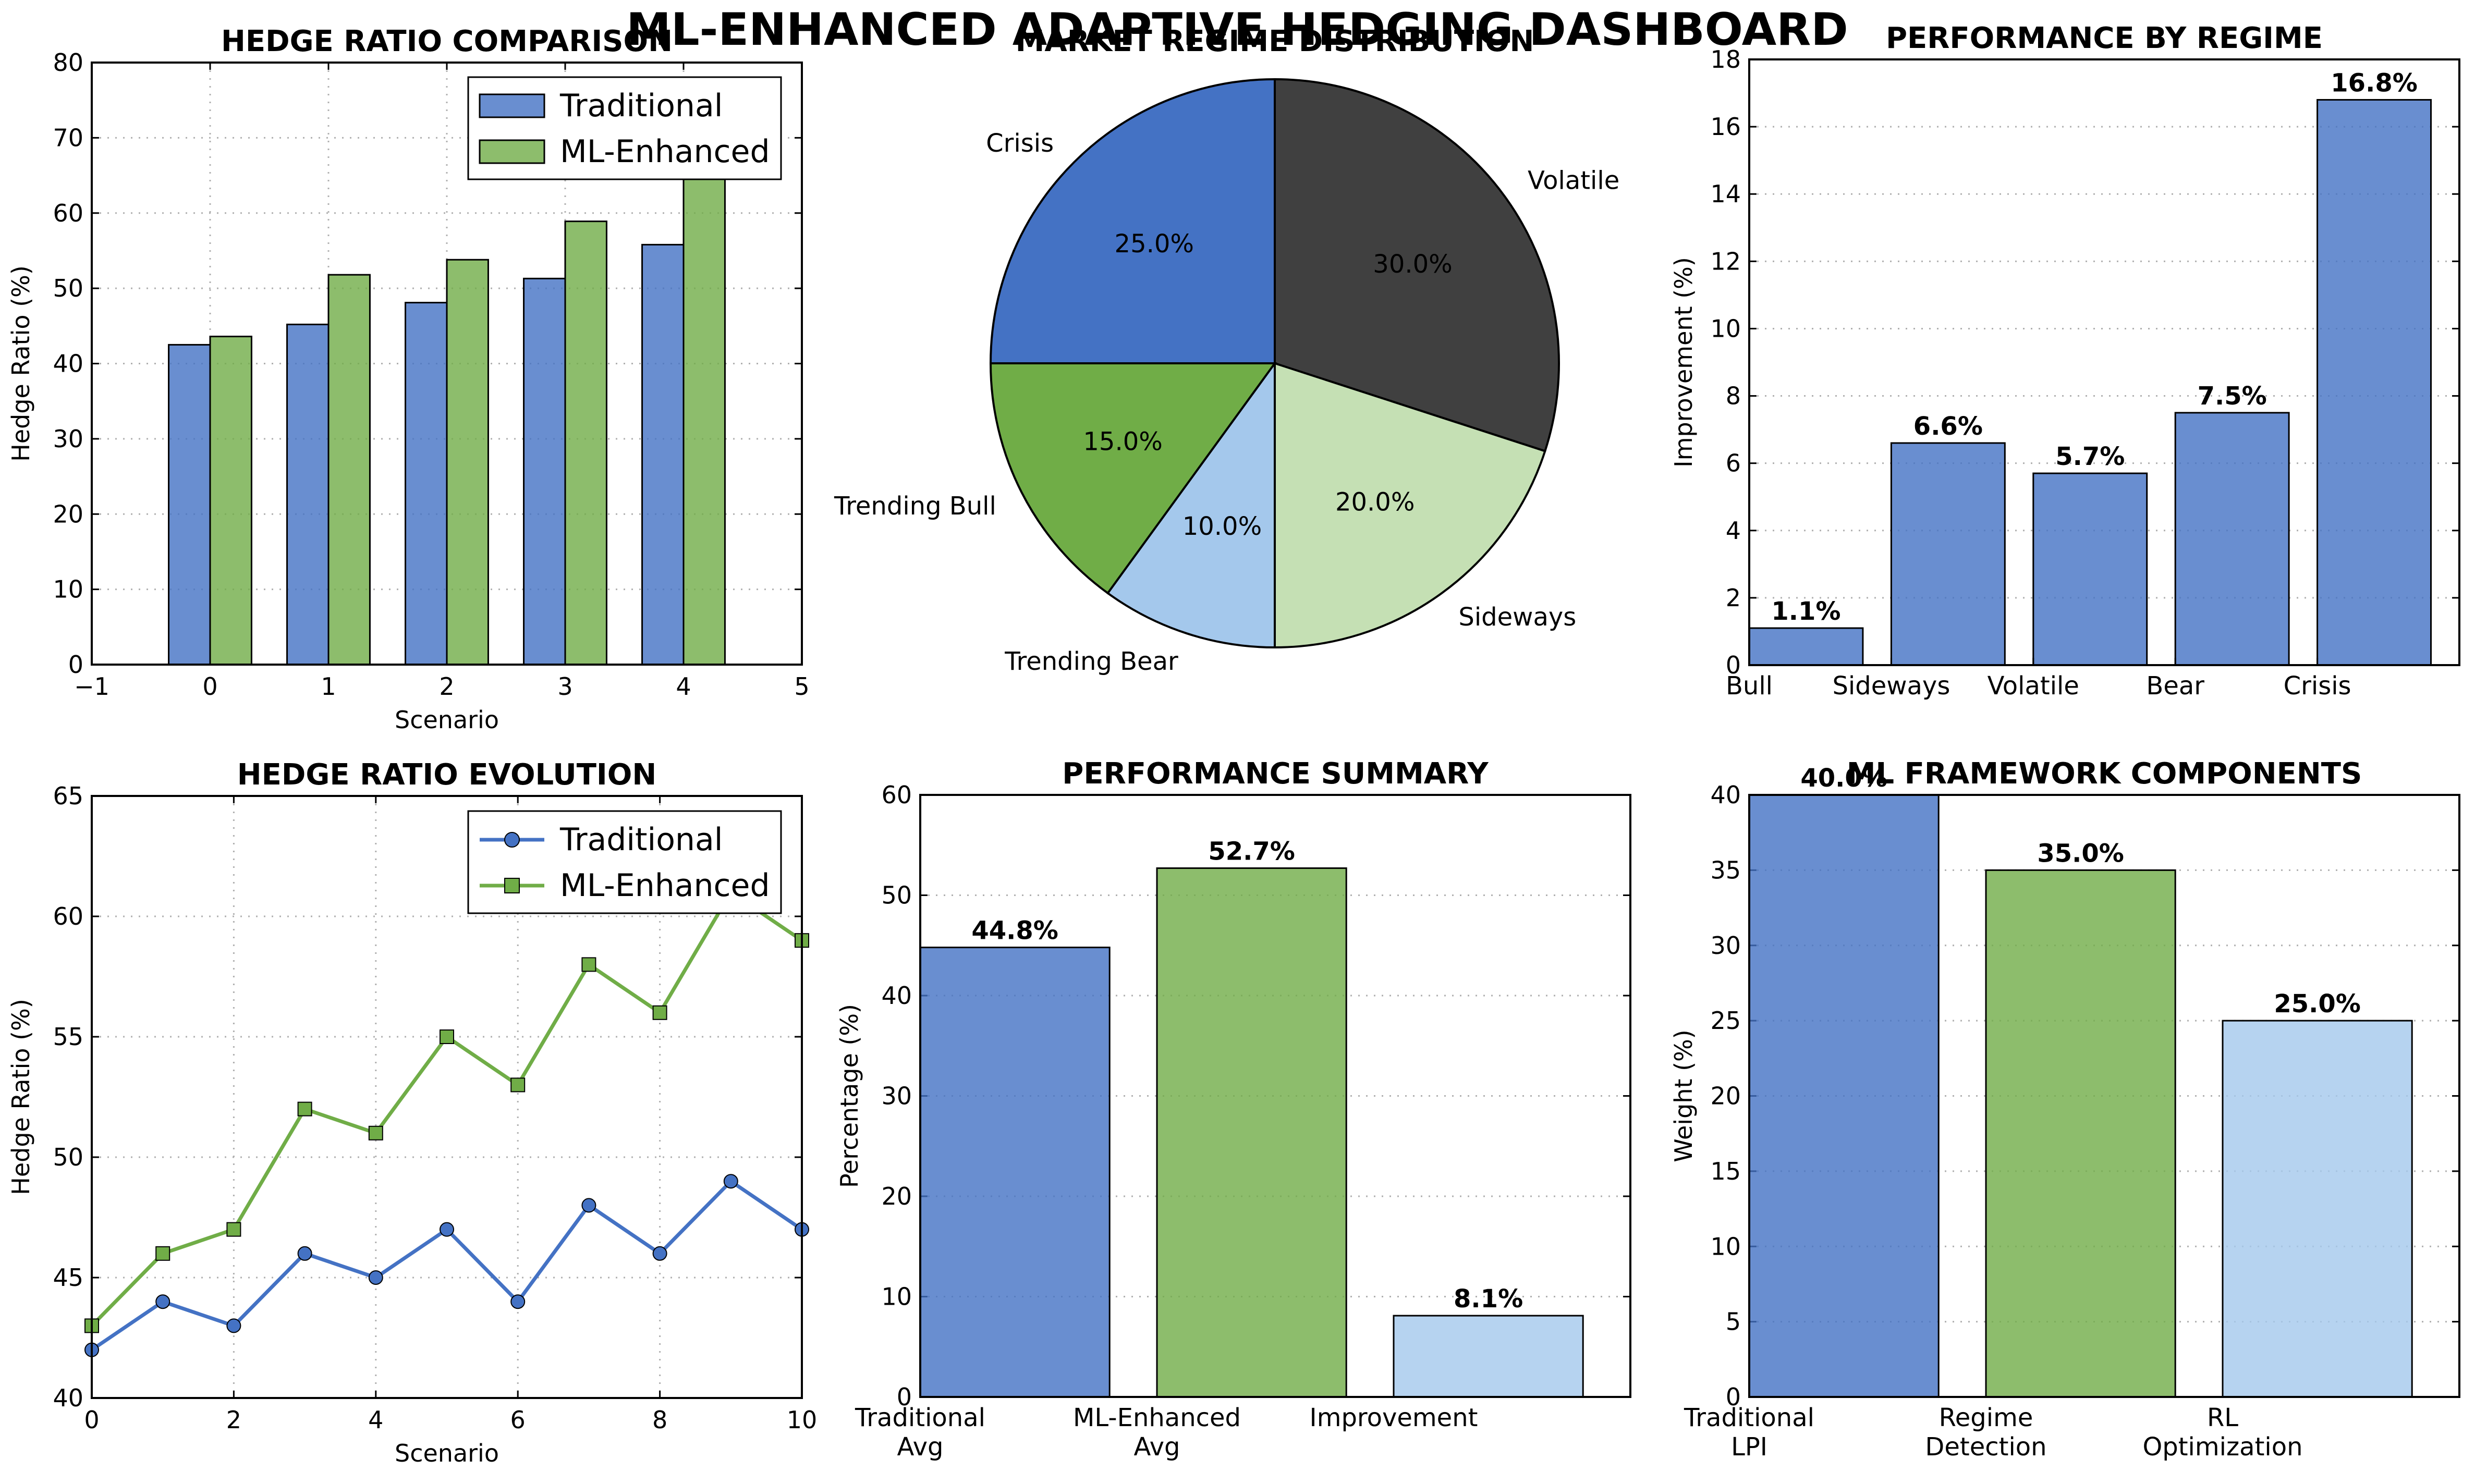 The height and width of the screenshot is (1484, 2475). Describe the element at coordinates (512, 151) in the screenshot. I see `hrc-legend-swatch` at that location.